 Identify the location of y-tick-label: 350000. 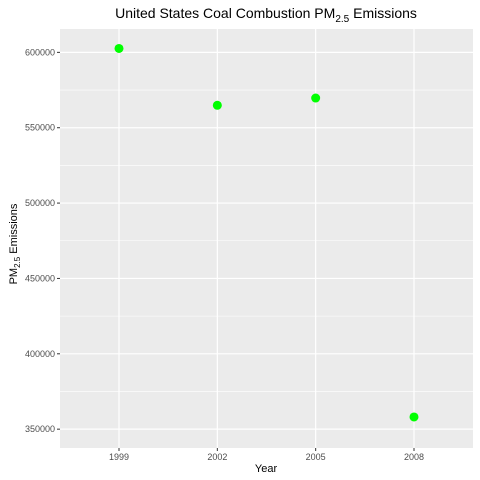
(40, 429).